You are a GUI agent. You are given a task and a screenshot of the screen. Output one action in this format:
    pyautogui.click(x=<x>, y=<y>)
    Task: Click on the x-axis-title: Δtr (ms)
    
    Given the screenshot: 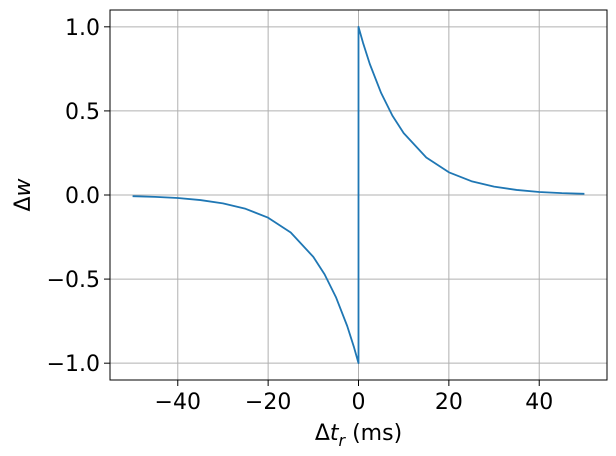 What is the action you would take?
    pyautogui.click(x=358, y=435)
    